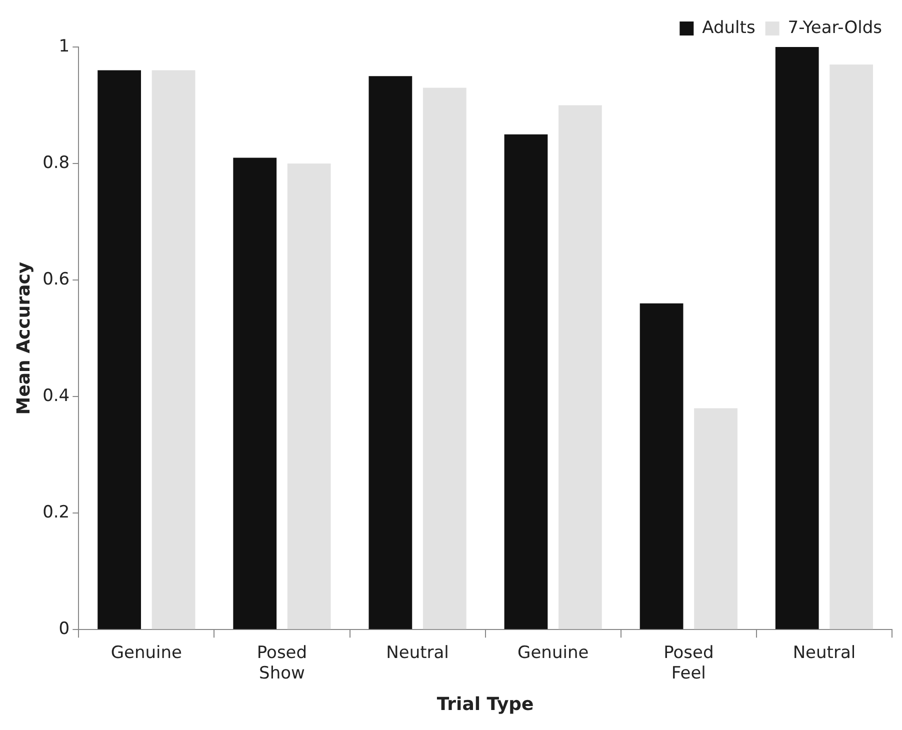 The width and height of the screenshot is (902, 730). I want to click on legend-label: Adults, so click(729, 28).